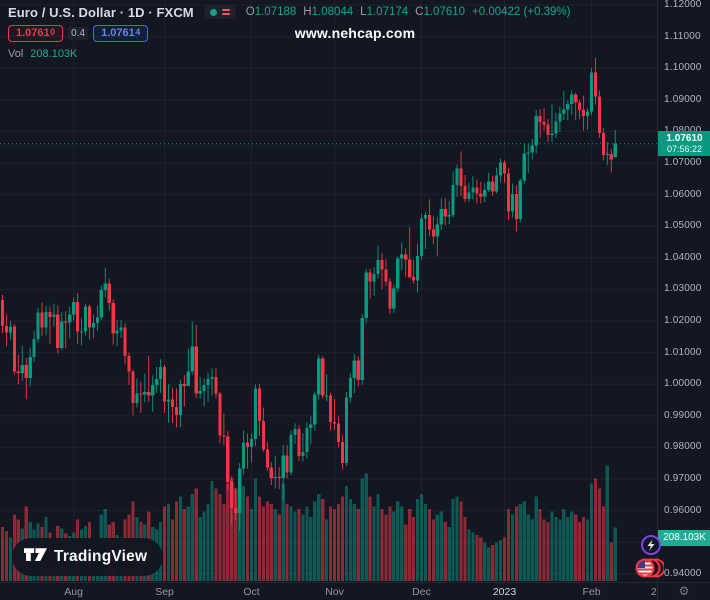  What do you see at coordinates (683, 162) in the screenshot?
I see `price-tick: 1.07000` at bounding box center [683, 162].